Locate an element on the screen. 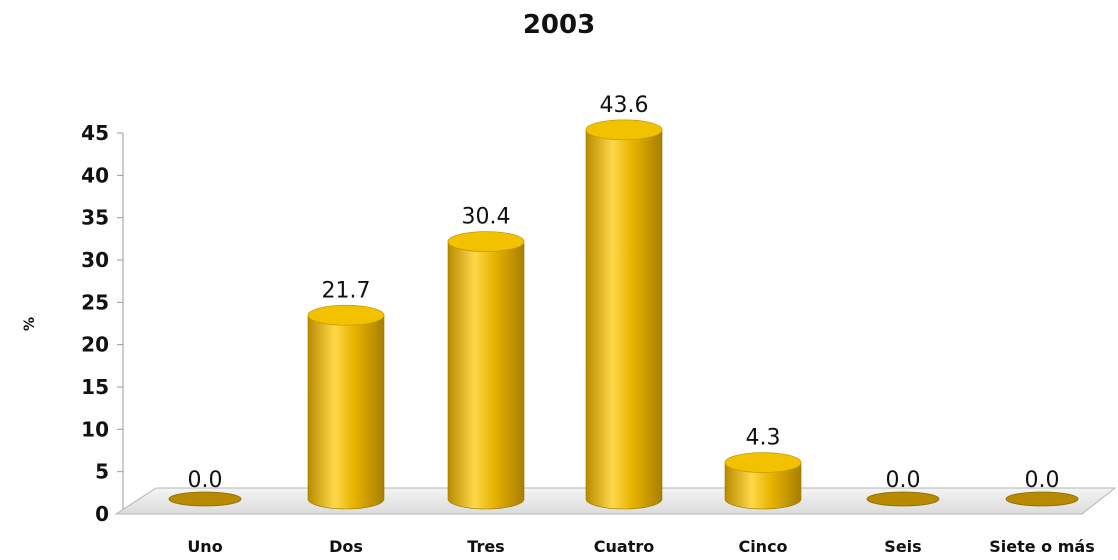 This screenshot has height=560, width=1118. data-label: 21.7 is located at coordinates (346, 290).